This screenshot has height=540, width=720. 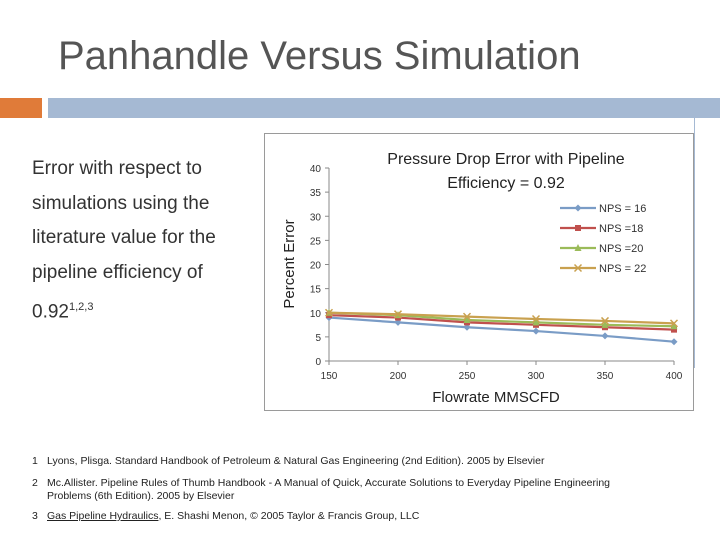 What do you see at coordinates (384, 108) in the screenshot?
I see `accent-bar-blue` at bounding box center [384, 108].